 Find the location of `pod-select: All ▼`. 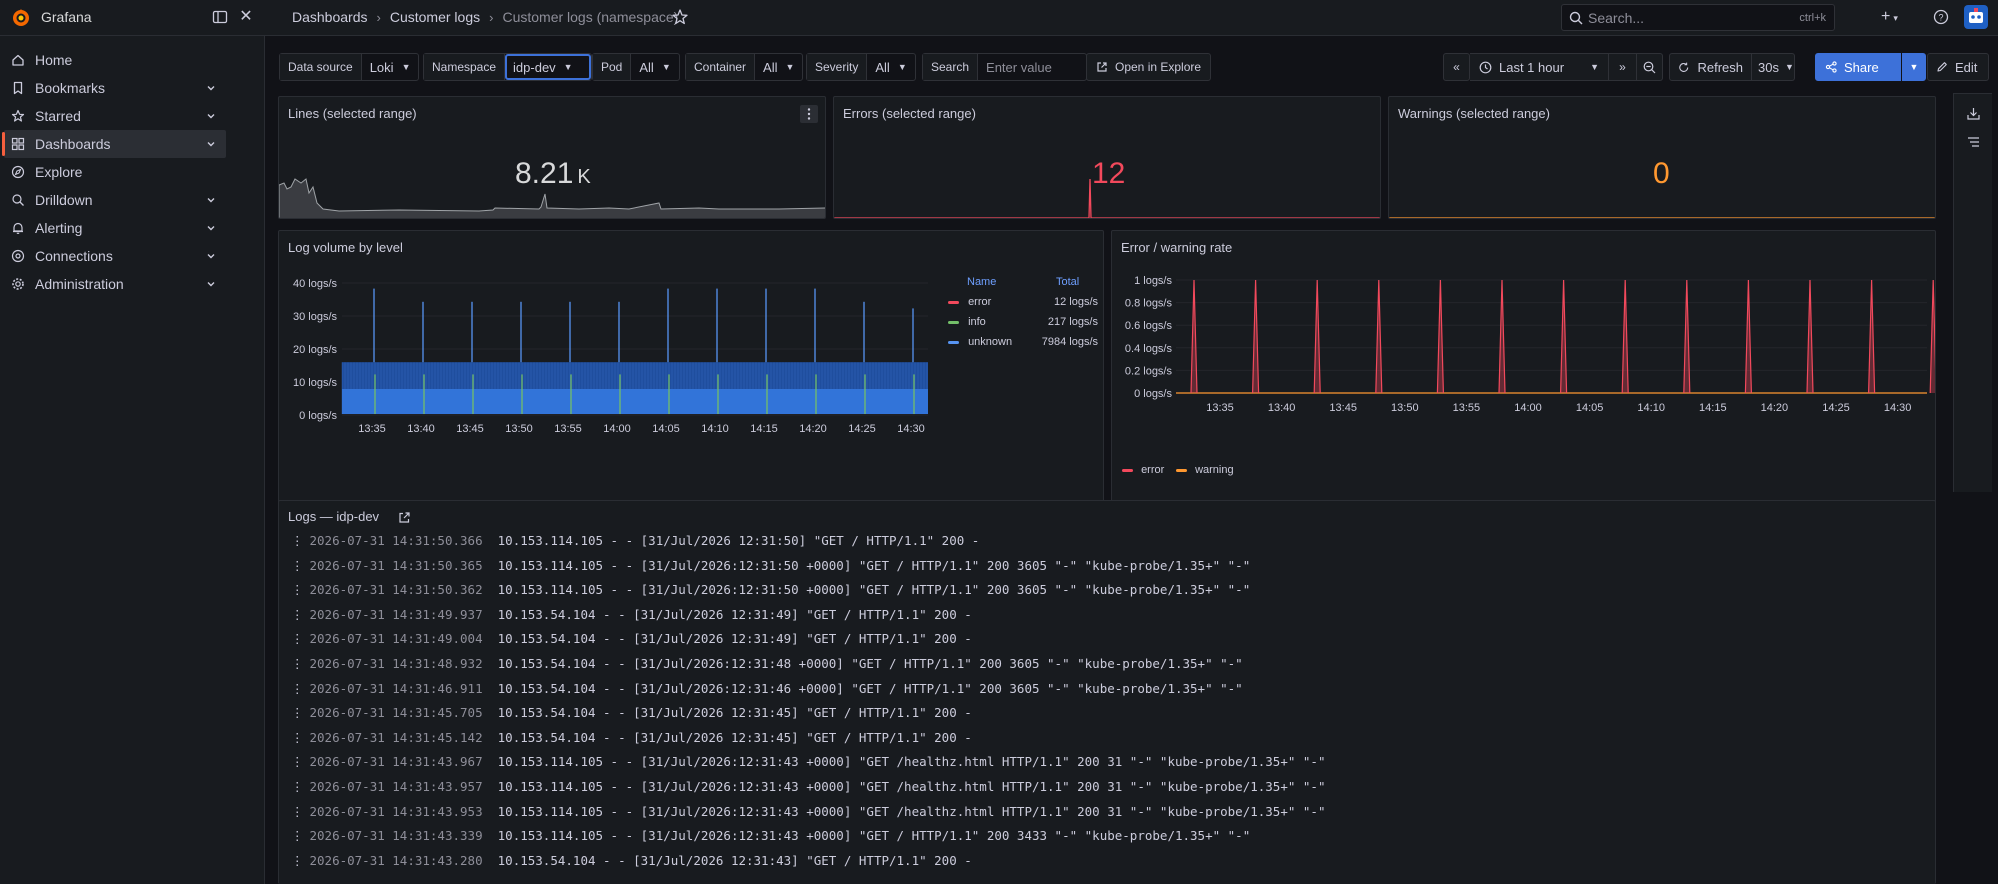

pod-select: All ▼ is located at coordinates (654, 67).